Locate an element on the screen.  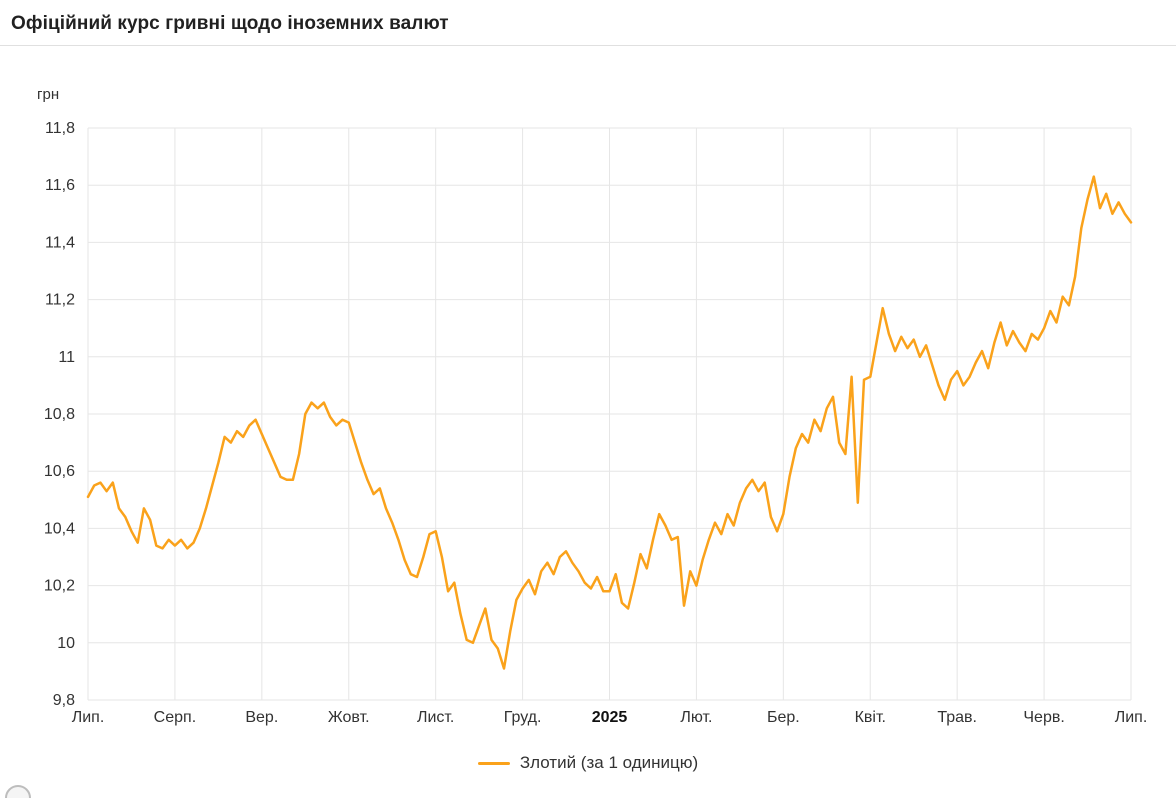
y-tick-label: 11,8 is located at coordinates (60, 128).